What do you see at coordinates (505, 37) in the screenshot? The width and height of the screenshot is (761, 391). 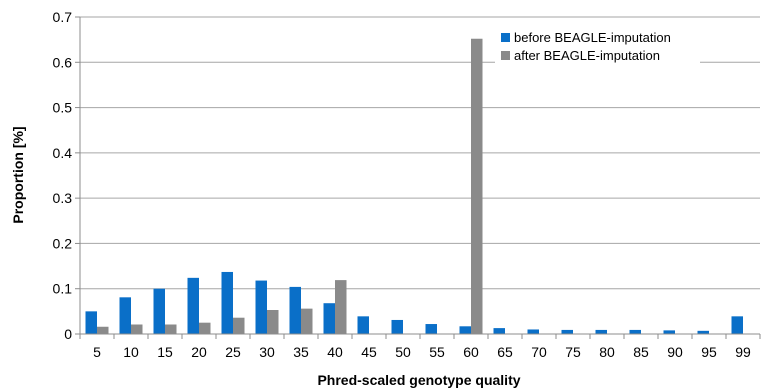 I see `legend-swatch-before` at bounding box center [505, 37].